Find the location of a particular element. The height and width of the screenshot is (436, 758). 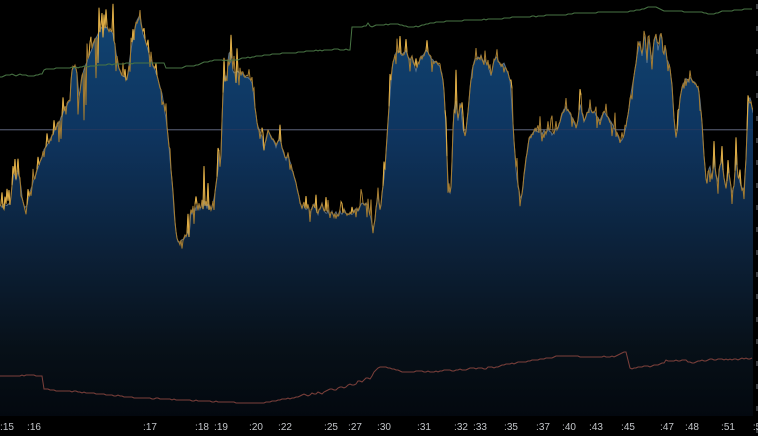

svg-text: :43 is located at coordinates (596, 427).